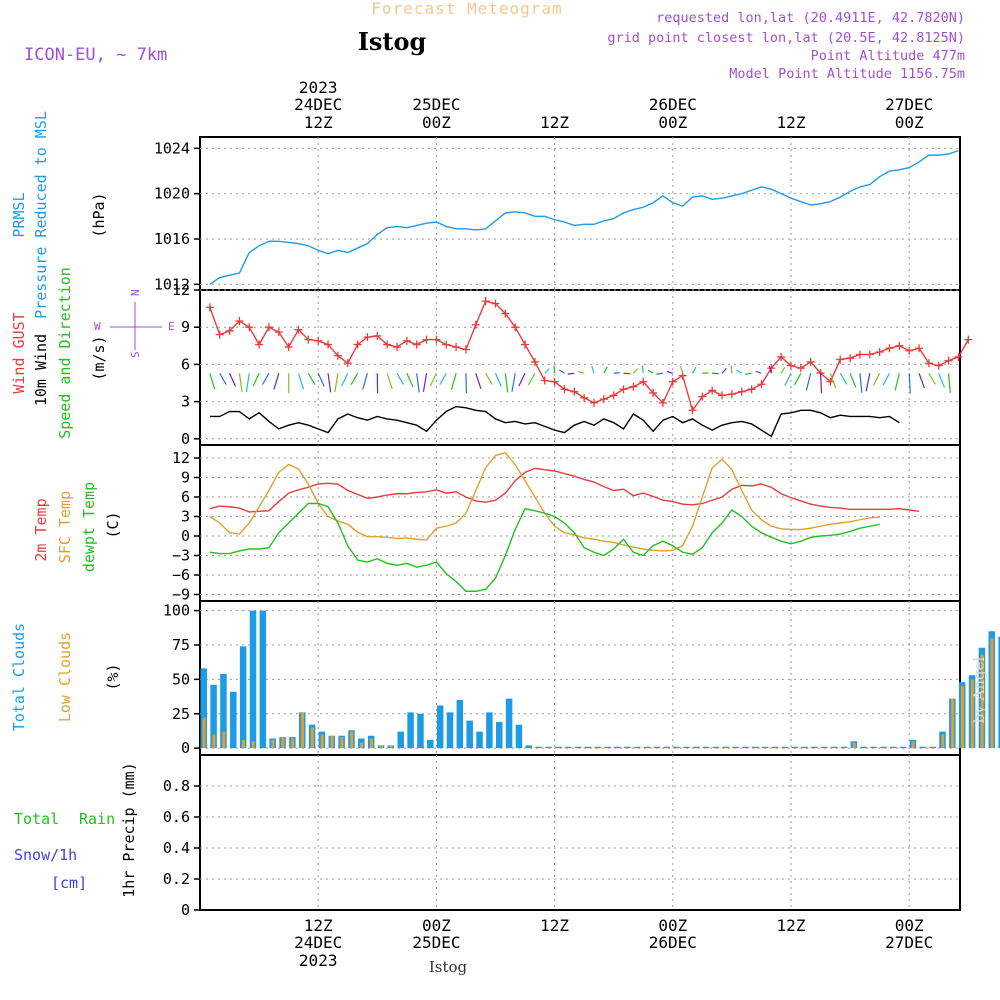 The width and height of the screenshot is (1000, 1000). What do you see at coordinates (176, 879) in the screenshot?
I see `precipitation-ytick-label: 0.2` at bounding box center [176, 879].